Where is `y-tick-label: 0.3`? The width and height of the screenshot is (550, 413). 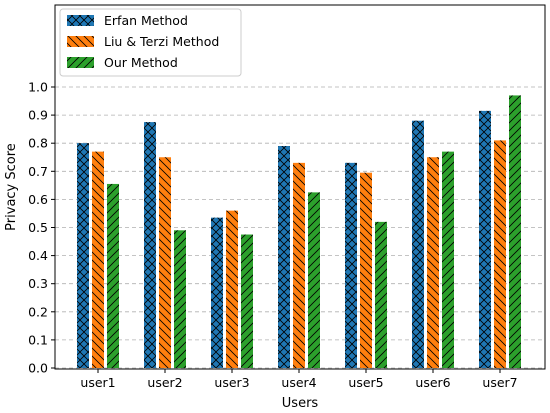
y-tick-label: 0.3 is located at coordinates (38, 283).